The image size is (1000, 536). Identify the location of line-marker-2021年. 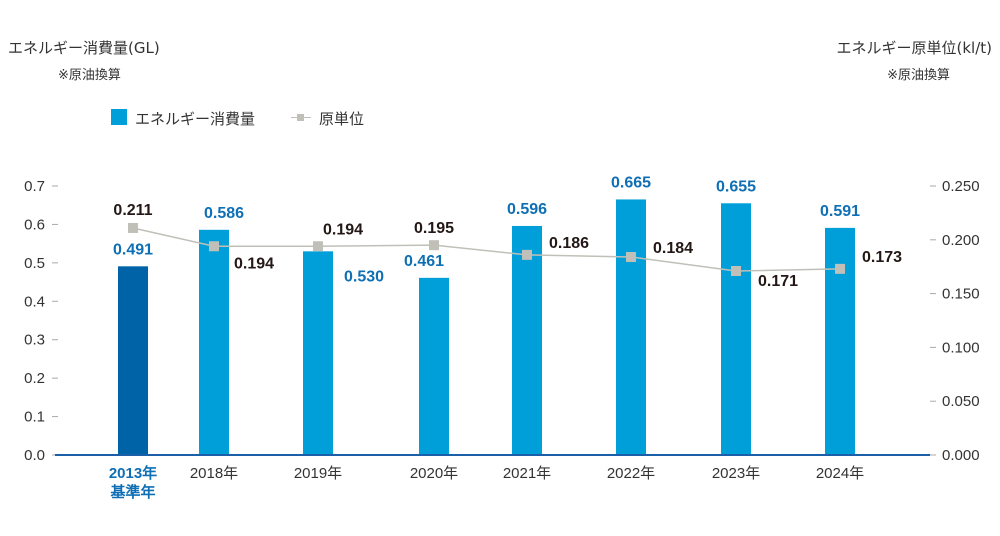
(527, 254).